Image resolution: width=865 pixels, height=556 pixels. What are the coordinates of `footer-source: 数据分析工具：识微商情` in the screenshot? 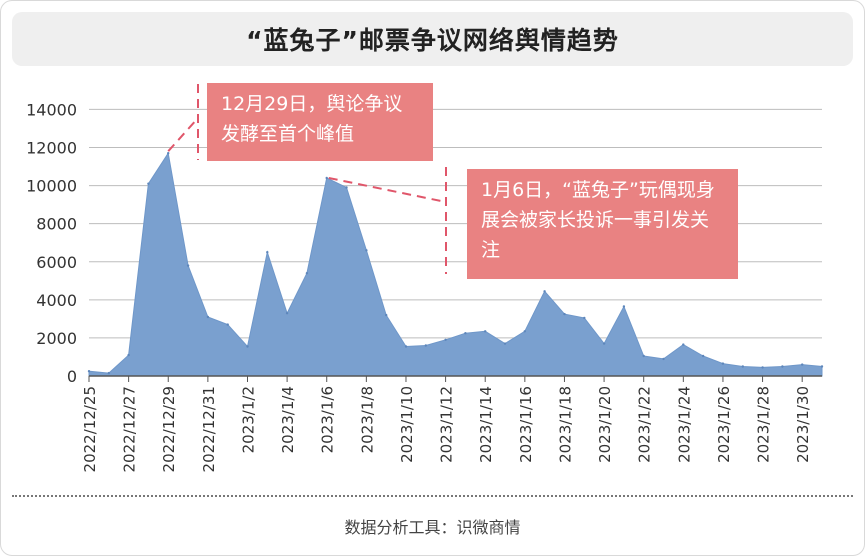 It's located at (432, 527).